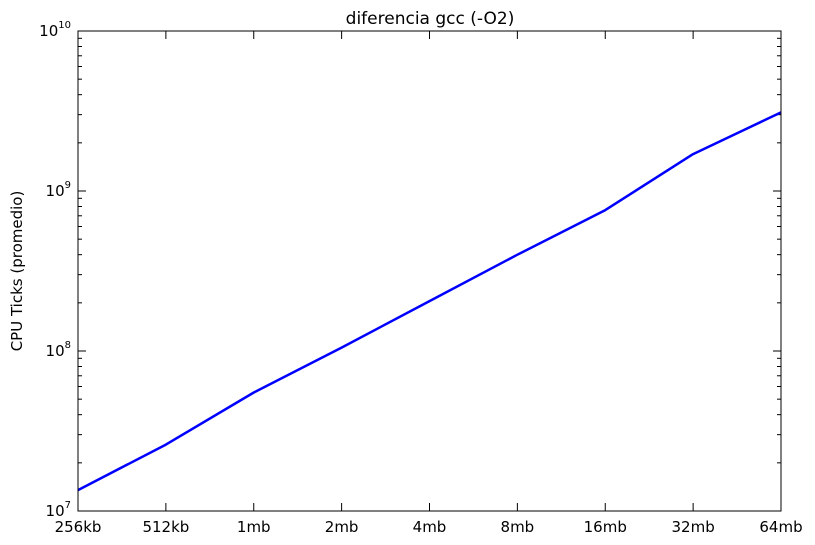  What do you see at coordinates (780, 527) in the screenshot?
I see `x-tick-label: 64mb` at bounding box center [780, 527].